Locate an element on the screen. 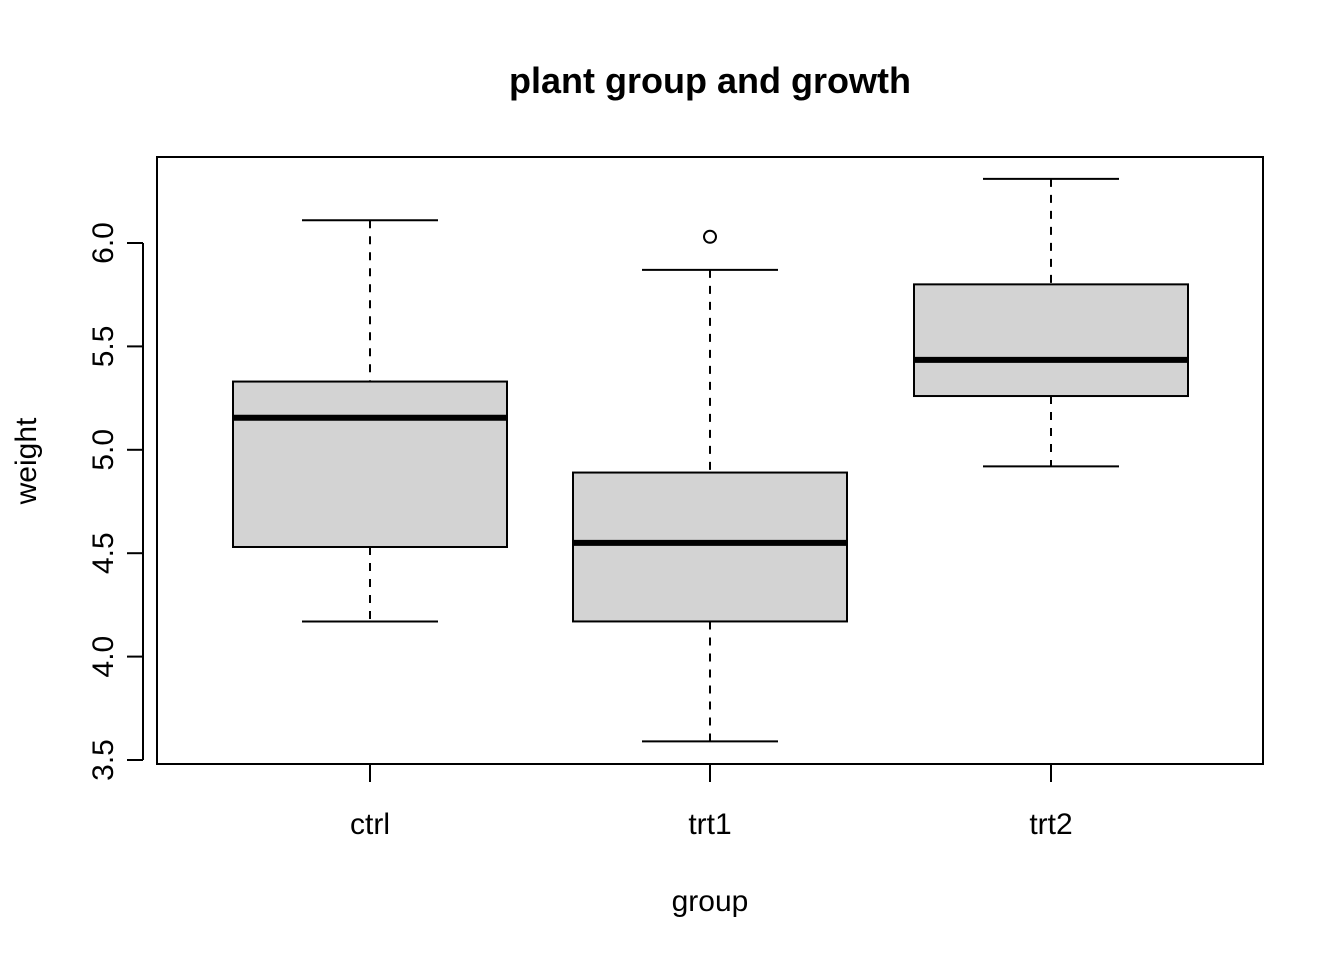 The height and width of the screenshot is (960, 1344). x-tick-label: trt2 is located at coordinates (1050, 824).